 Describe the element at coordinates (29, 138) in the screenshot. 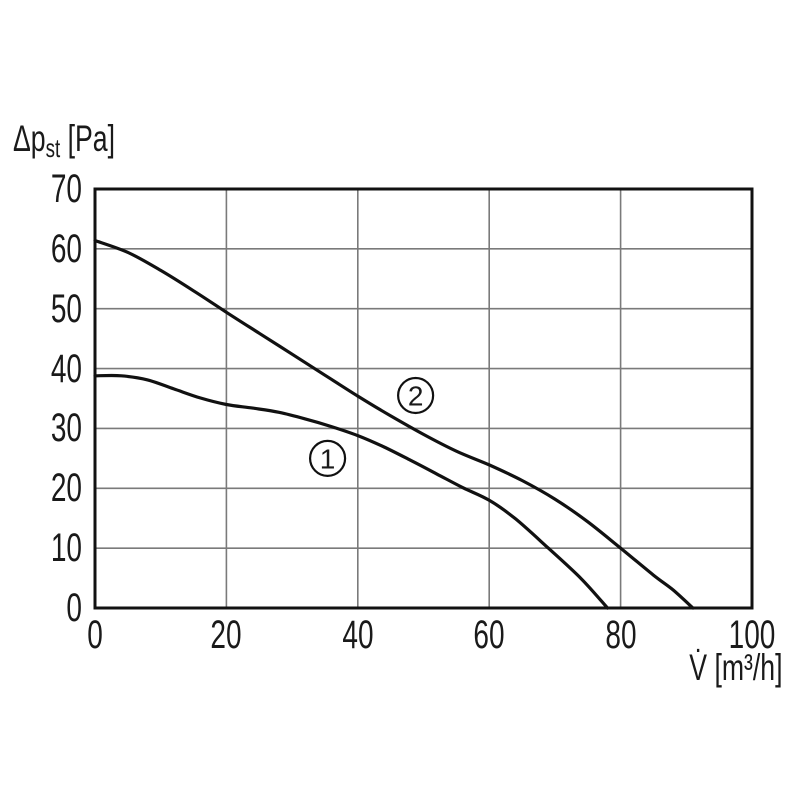

I see `y-axis-title-symbol: Δp` at that location.